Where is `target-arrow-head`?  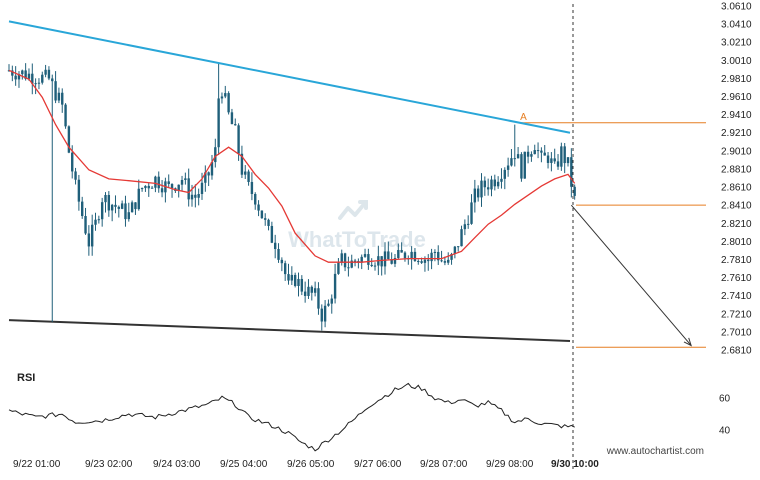
target-arrow-head is located at coordinates (687, 342).